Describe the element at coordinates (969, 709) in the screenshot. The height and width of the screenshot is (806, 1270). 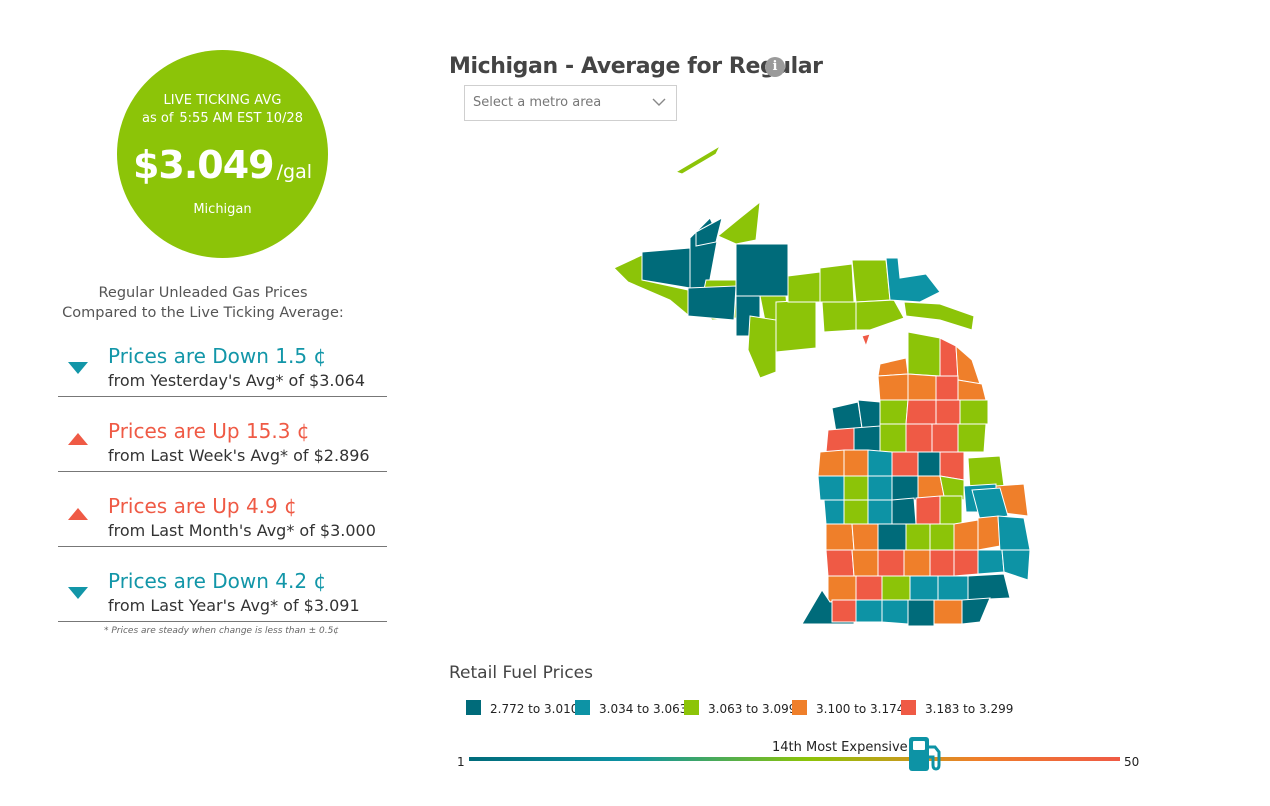
I see `legend-label: 3.183 to 3.299` at that location.